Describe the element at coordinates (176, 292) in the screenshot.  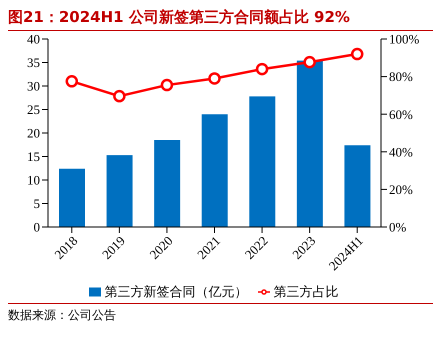
I see `legend-label: 第三方新签合同（亿元）` at that location.